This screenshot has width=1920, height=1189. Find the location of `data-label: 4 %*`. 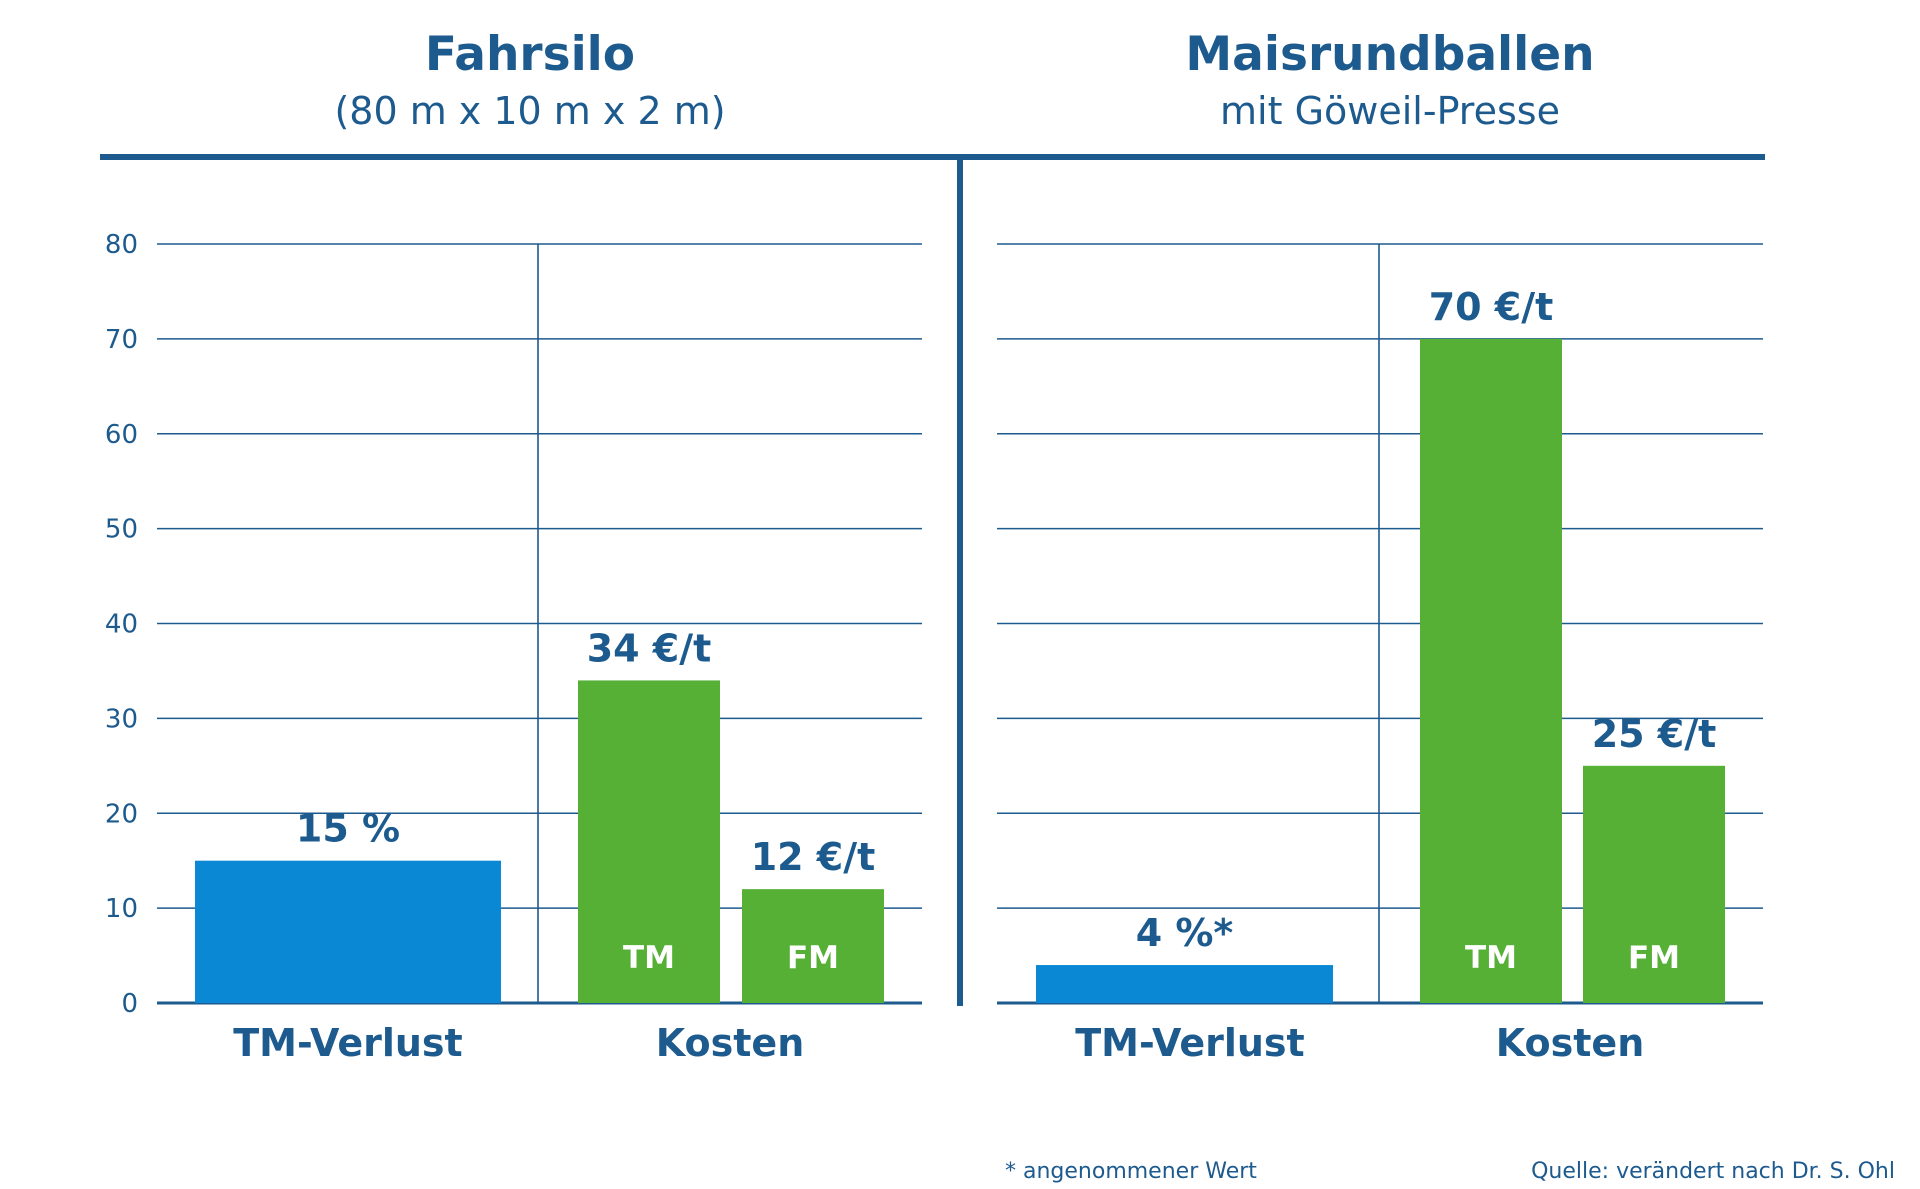

data-label: 4 %* is located at coordinates (1185, 933).